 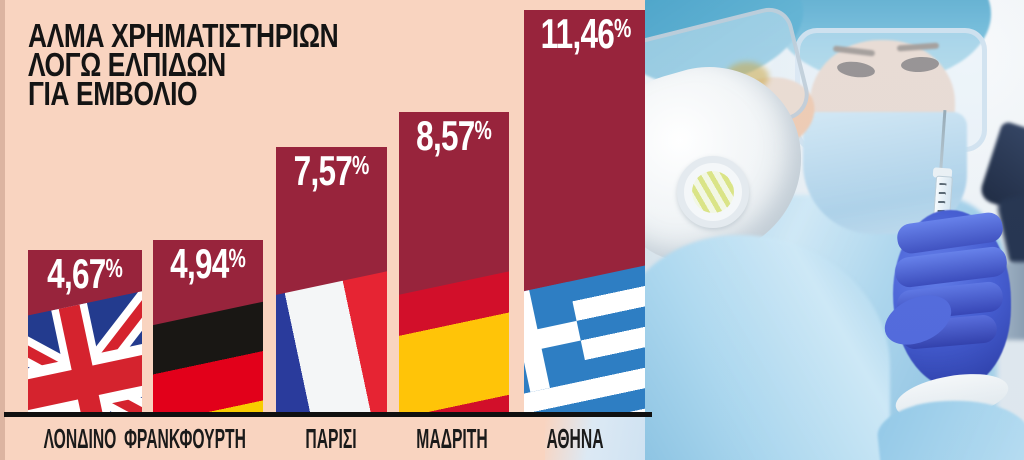 What do you see at coordinates (2, 230) in the screenshot?
I see `left-edge-strip` at bounding box center [2, 230].